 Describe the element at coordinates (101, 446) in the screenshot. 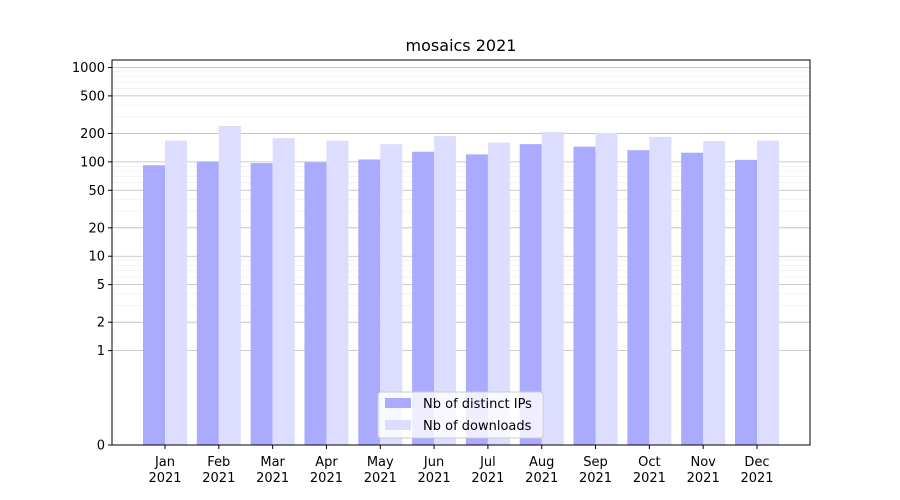

I see `y-tick-label: 0` at that location.